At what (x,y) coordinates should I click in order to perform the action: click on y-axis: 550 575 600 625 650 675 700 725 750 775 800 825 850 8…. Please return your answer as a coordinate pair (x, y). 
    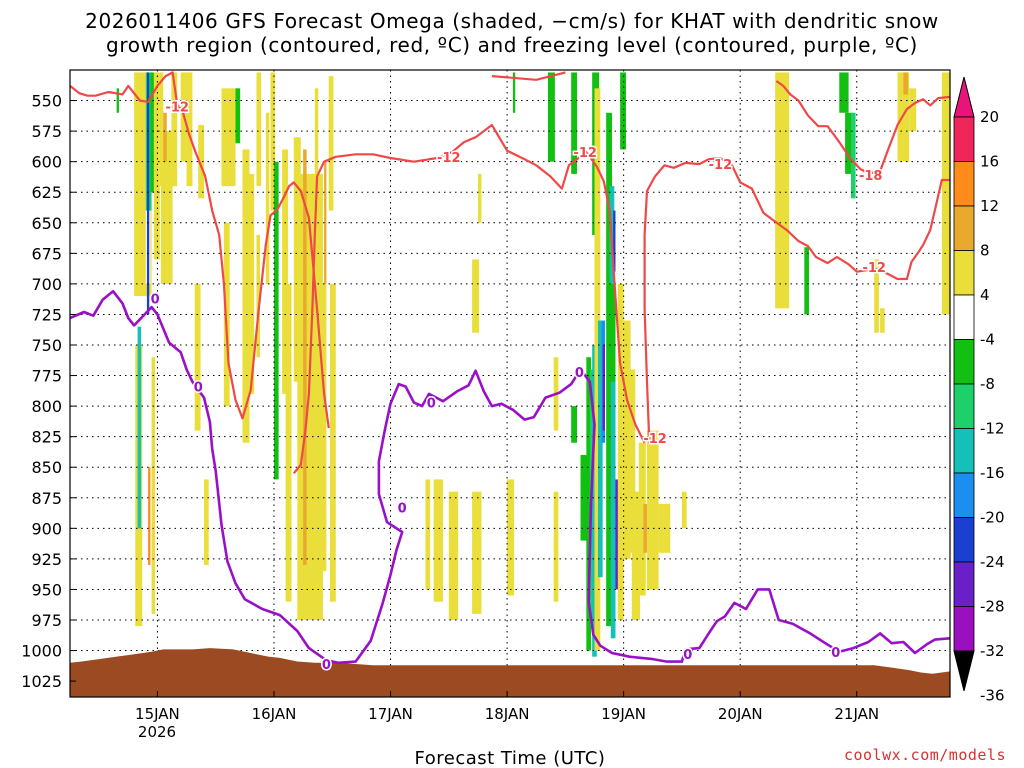
    Looking at the image, I should click on (48, 391).